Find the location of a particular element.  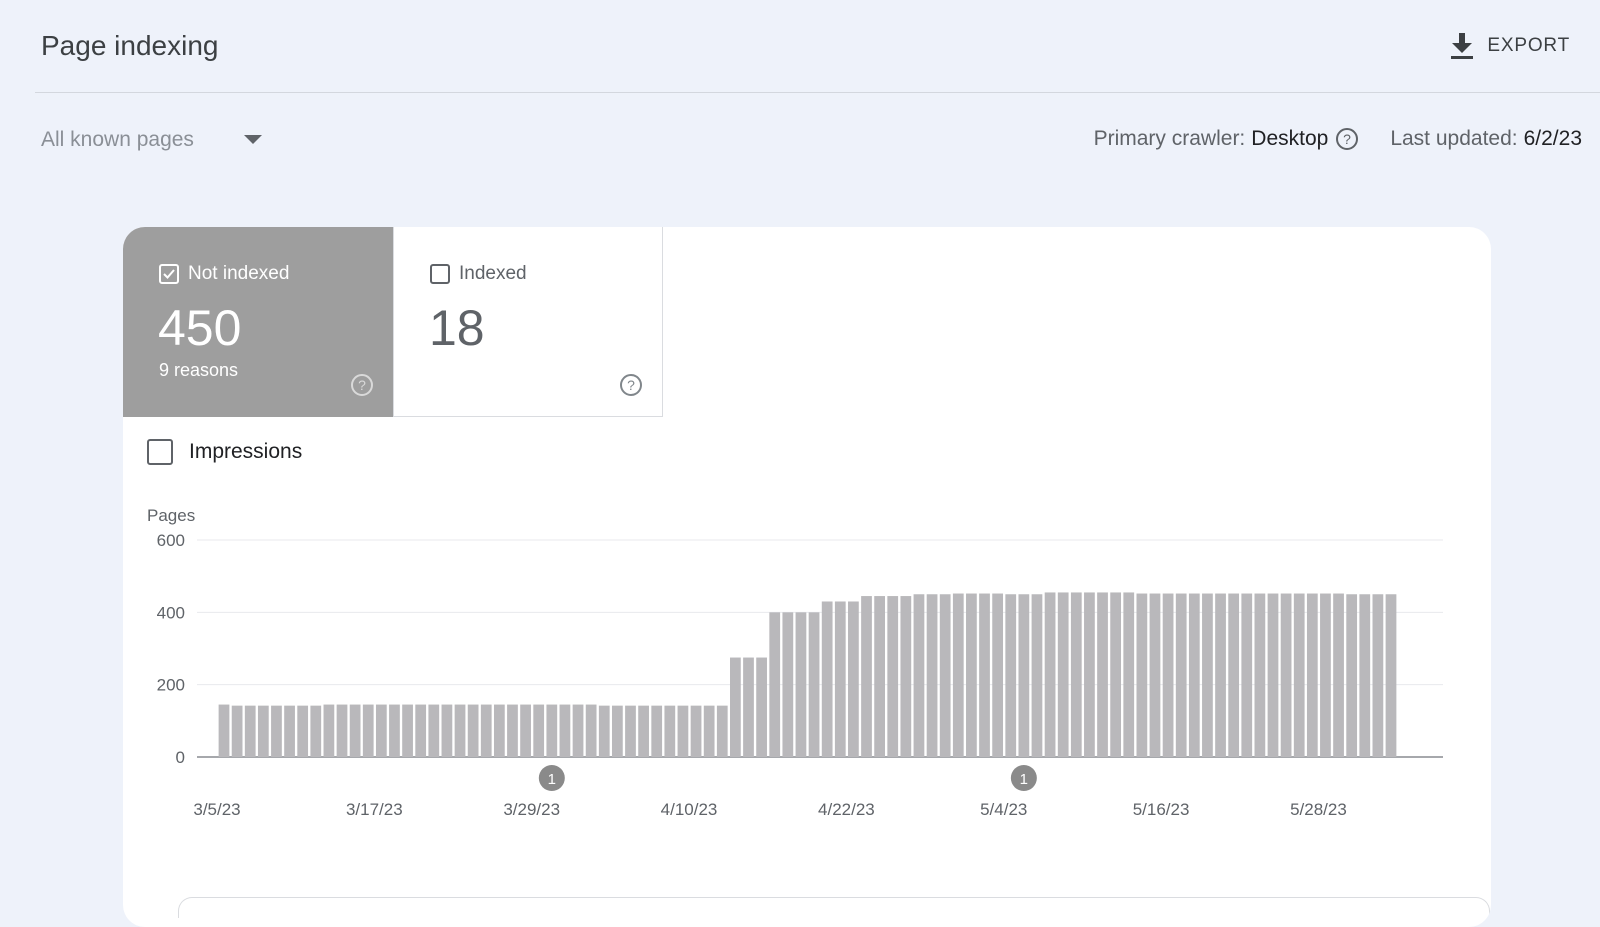

crawler-label: Primary crawler: is located at coordinates (1169, 138).